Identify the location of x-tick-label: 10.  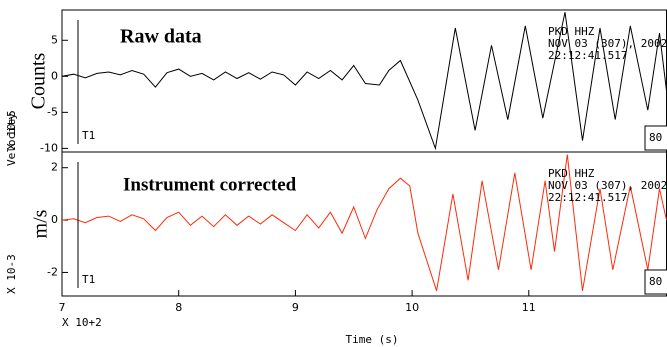
(412, 307).